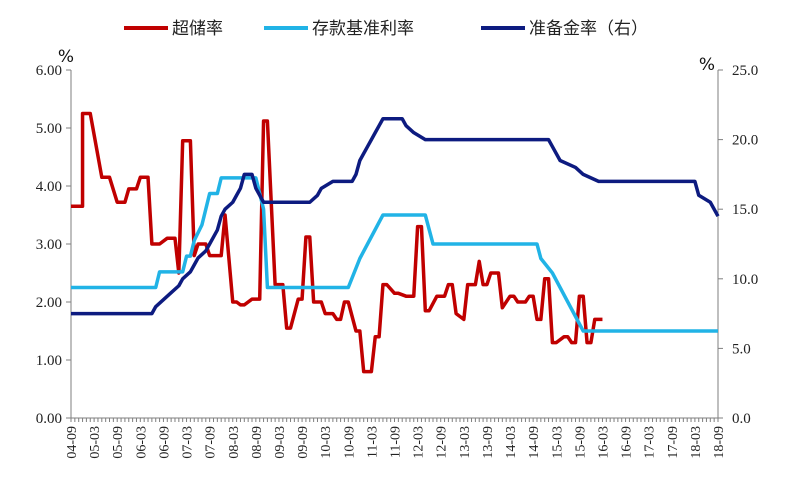 Image resolution: width=789 pixels, height=487 pixels. What do you see at coordinates (49, 129) in the screenshot?
I see `left-tick-label: 5.00` at bounding box center [49, 129].